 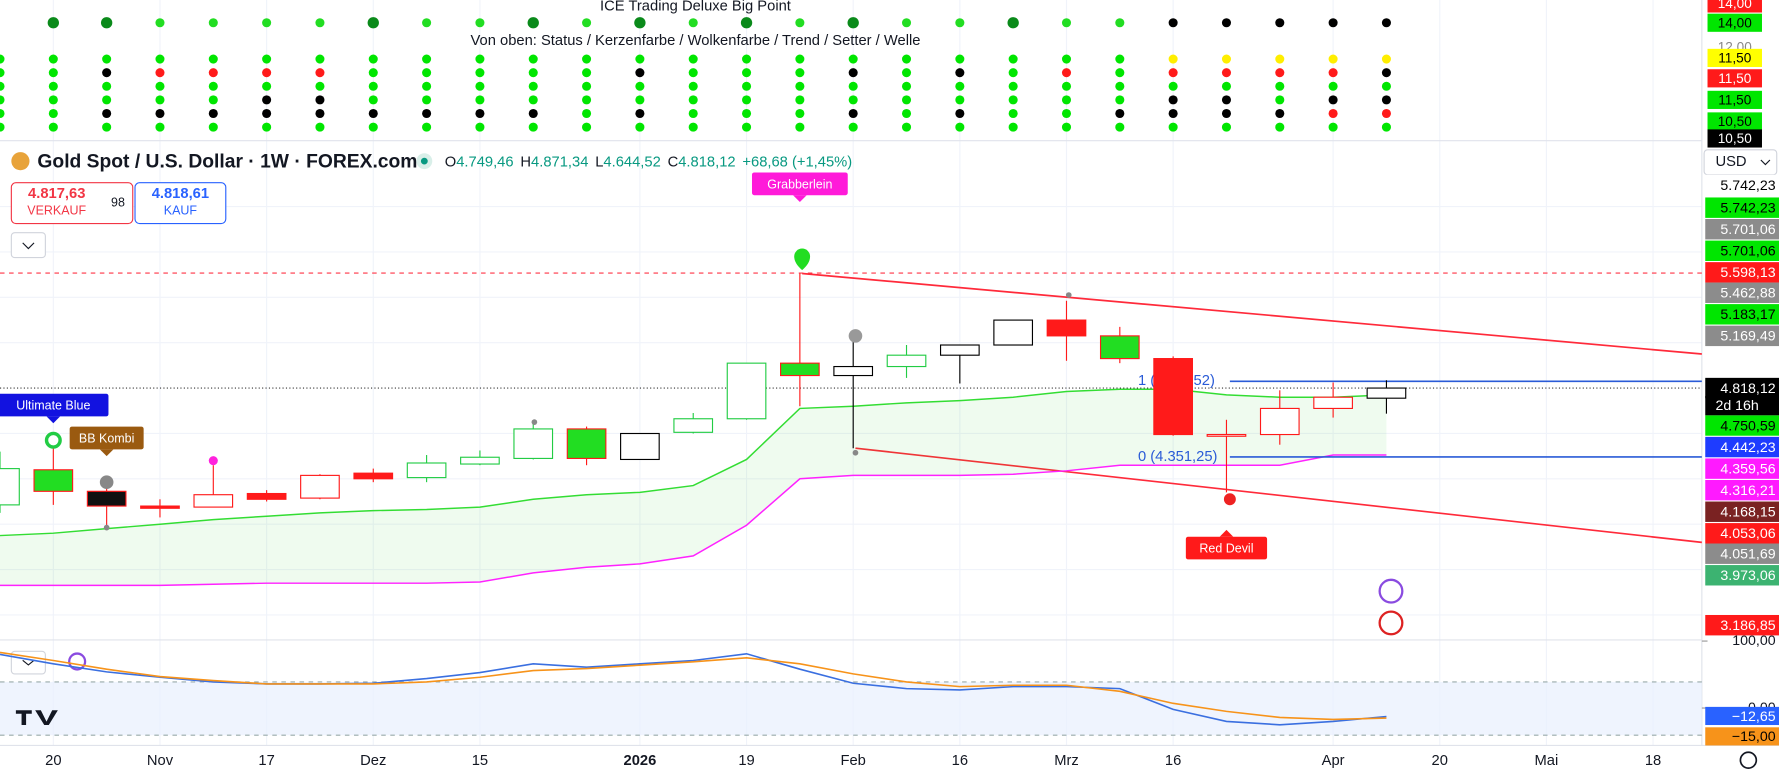 What do you see at coordinates (706, 162) in the screenshot?
I see `ohlc-value: 4.818,12` at bounding box center [706, 162].